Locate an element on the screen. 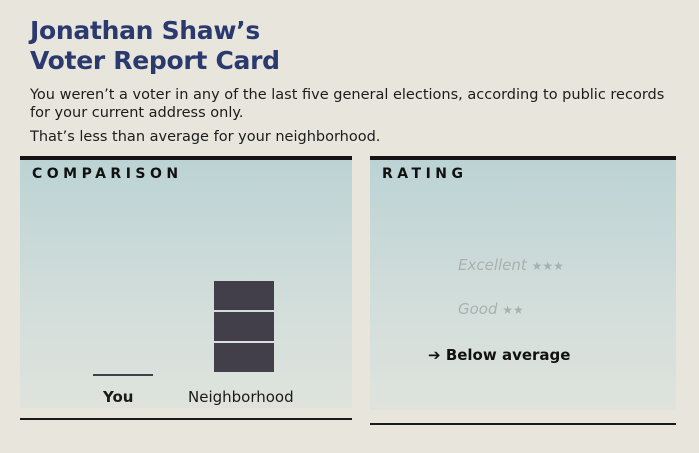 Image resolution: width=699 pixels, height=453 pixels. rating-excellent-label: Excellent is located at coordinates (492, 265).